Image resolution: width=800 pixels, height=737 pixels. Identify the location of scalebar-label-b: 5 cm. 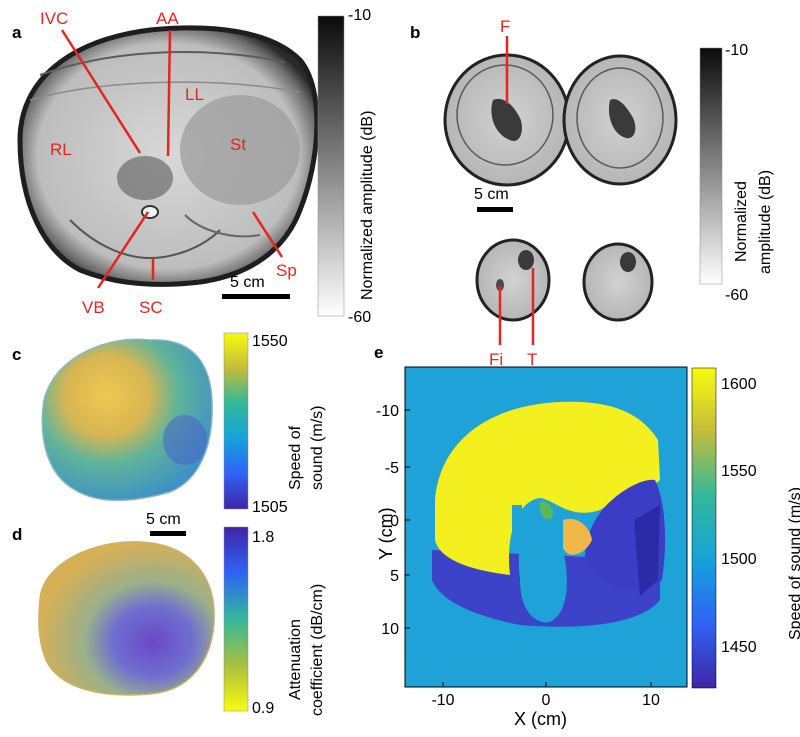
(491, 194).